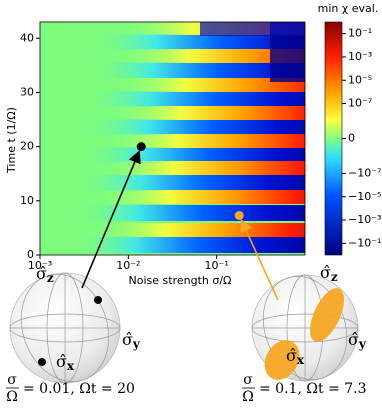 The width and height of the screenshot is (382, 412). Describe the element at coordinates (79, 389) in the screenshot. I see `annotation-text: = 0.01, Ωt = 20` at that location.